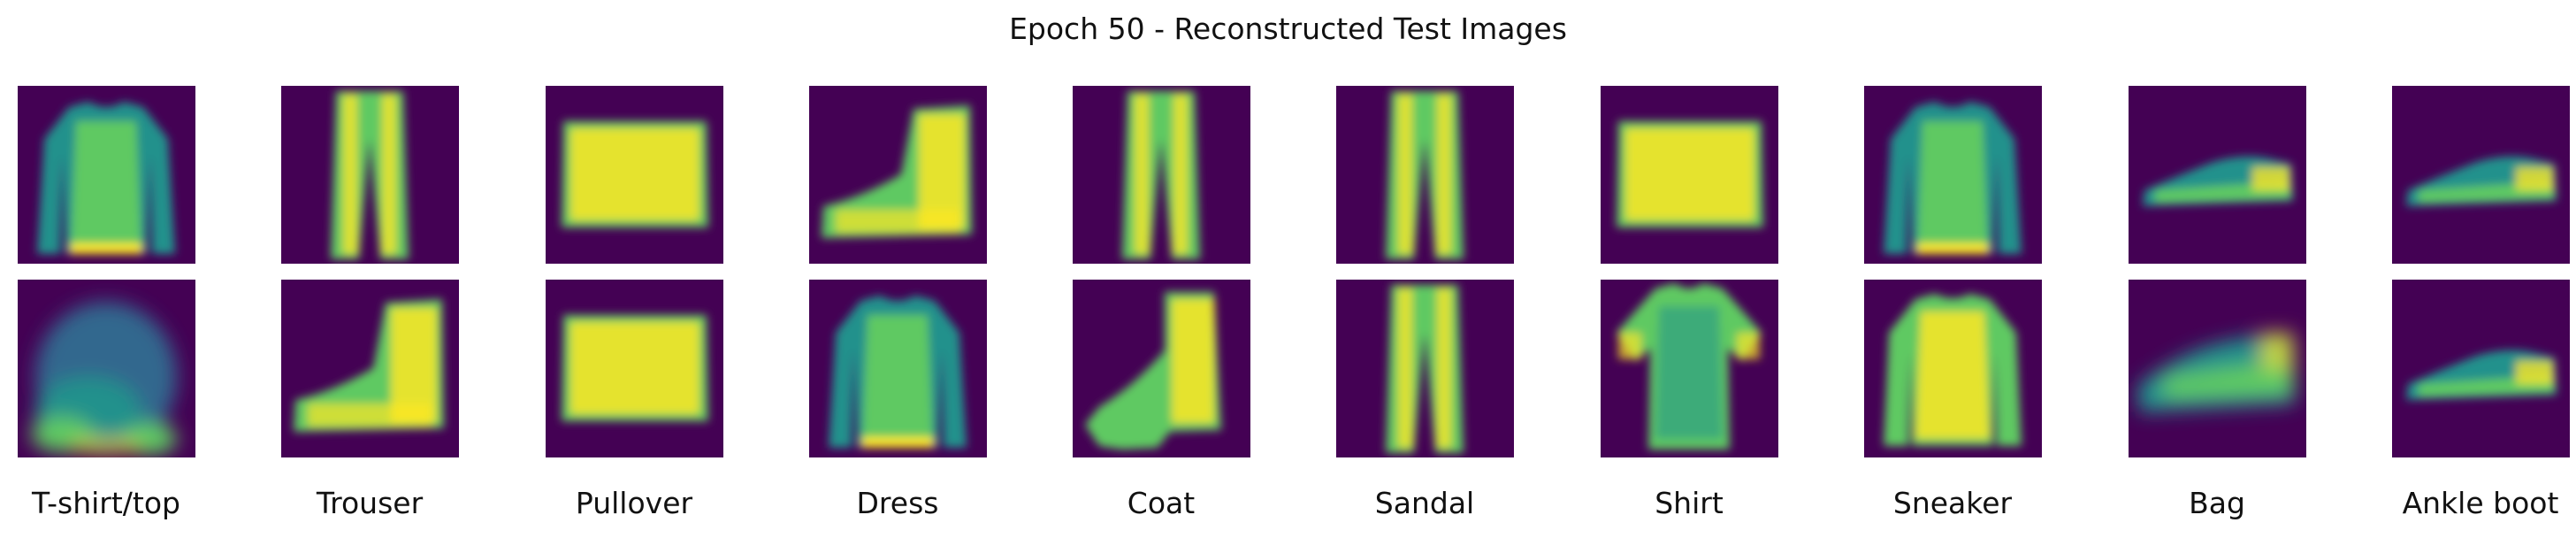 This screenshot has width=2576, height=538. What do you see at coordinates (898, 503) in the screenshot?
I see `column-label: Dress` at bounding box center [898, 503].